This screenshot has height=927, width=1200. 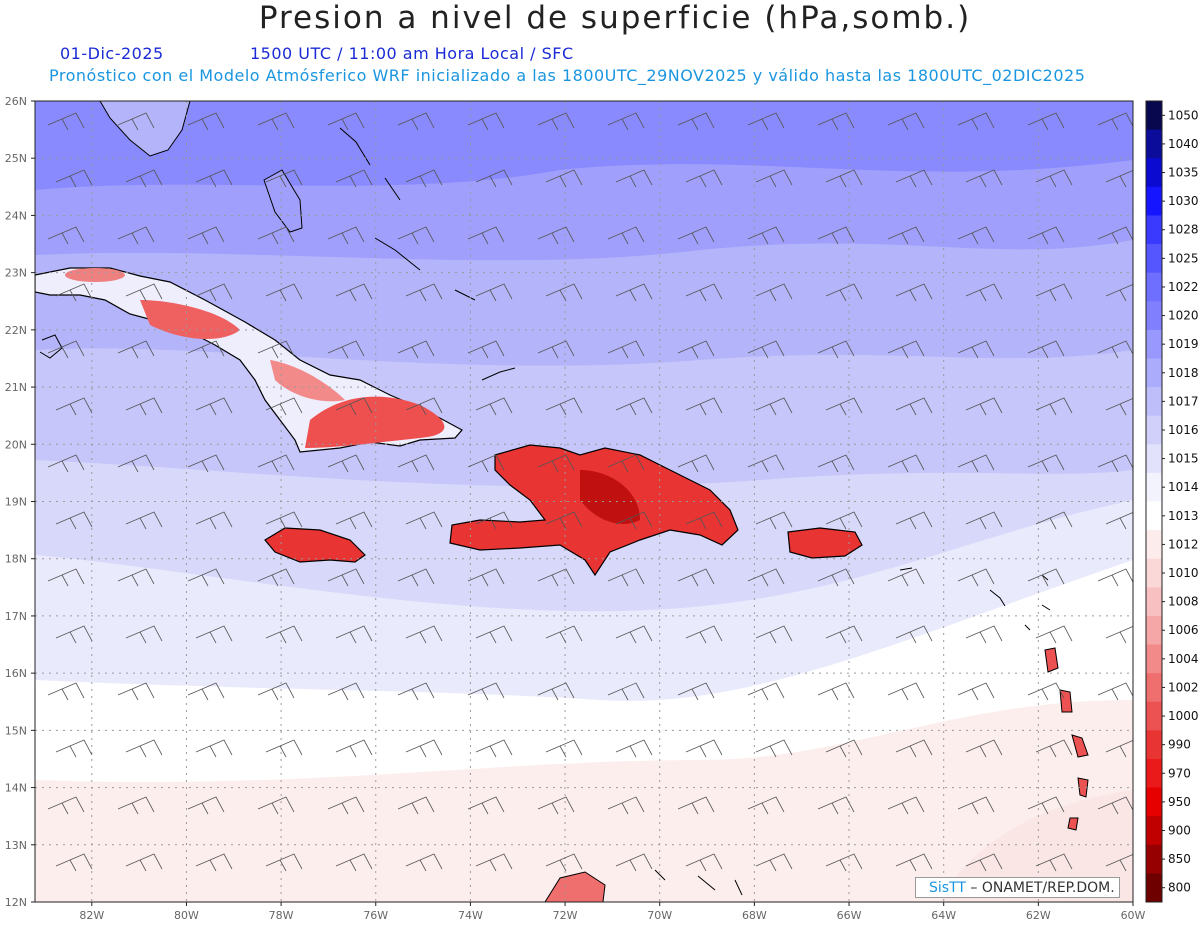 I want to click on lon-label: 76W, so click(x=375, y=915).